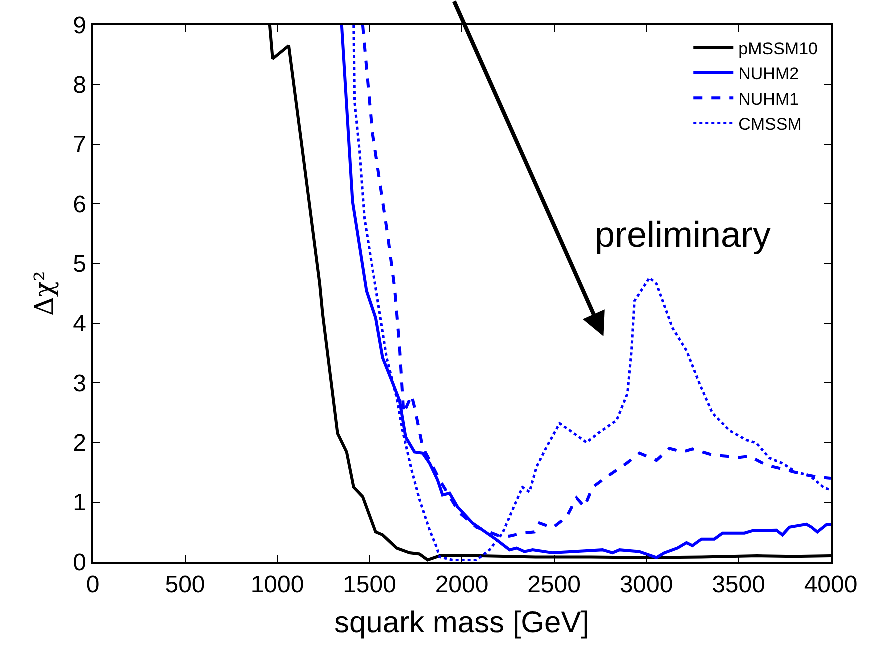  Describe the element at coordinates (79, 204) in the screenshot. I see `y-tick-label: 6` at that location.